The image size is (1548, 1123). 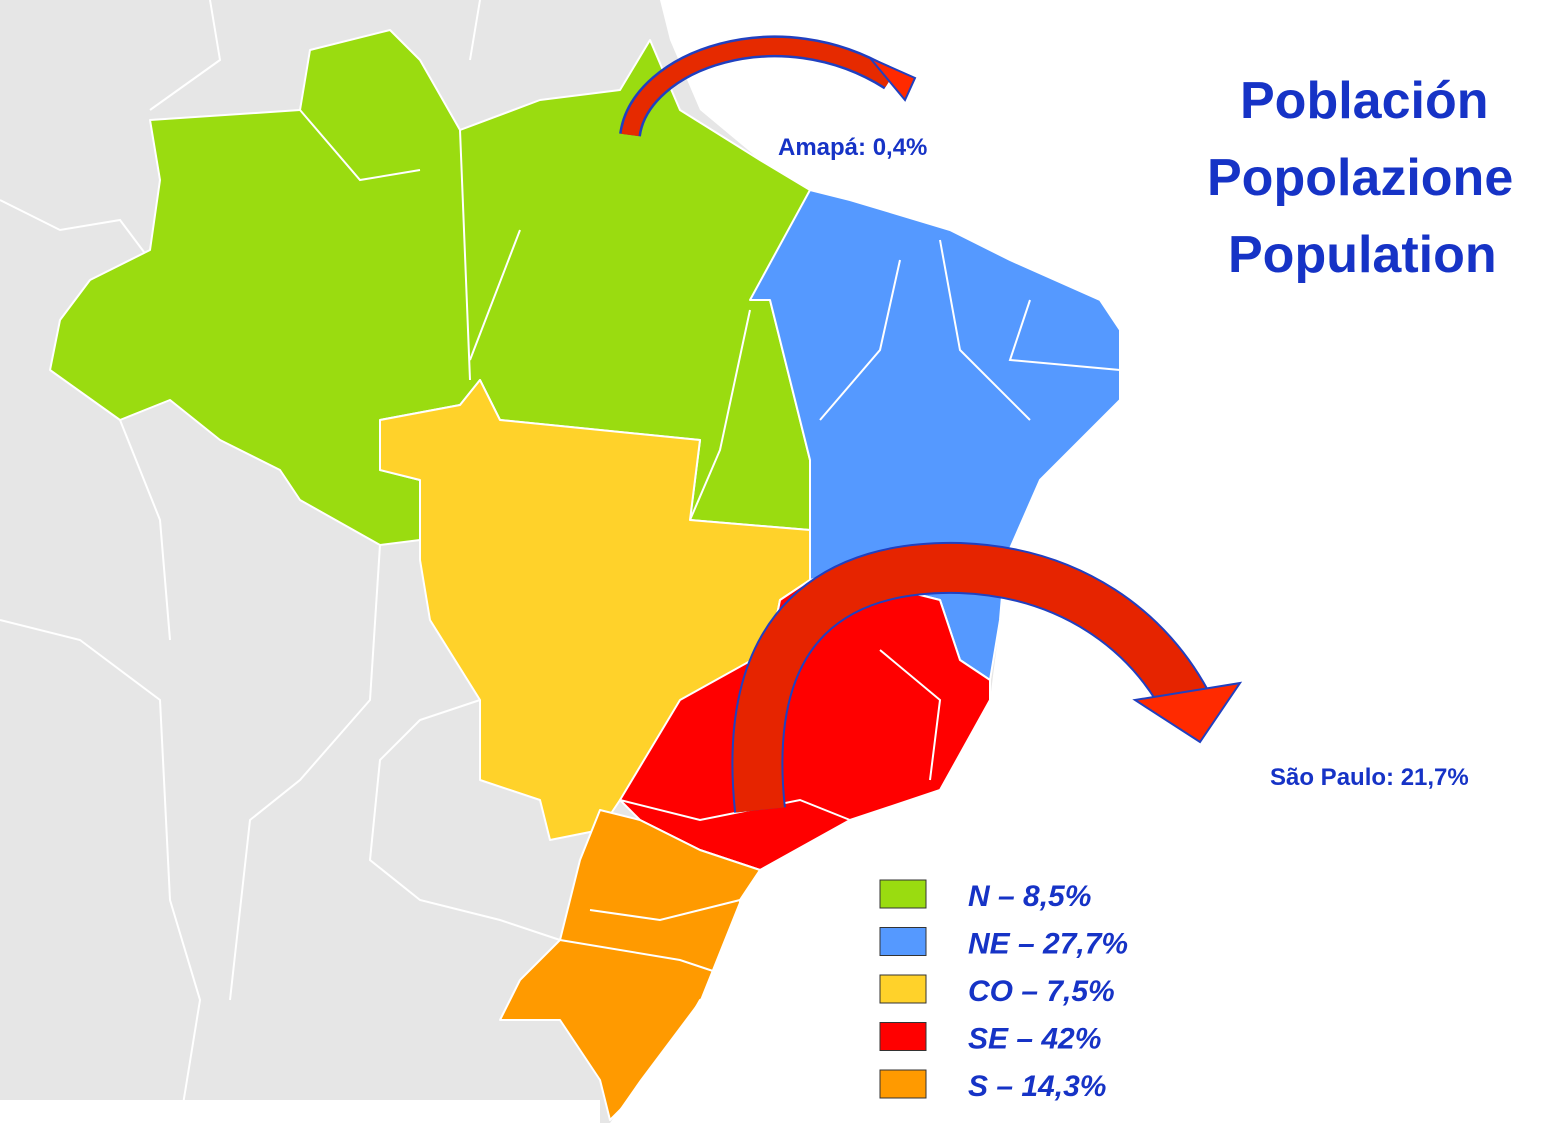 What do you see at coordinates (1362, 255) in the screenshot?
I see `title-line: Population` at bounding box center [1362, 255].